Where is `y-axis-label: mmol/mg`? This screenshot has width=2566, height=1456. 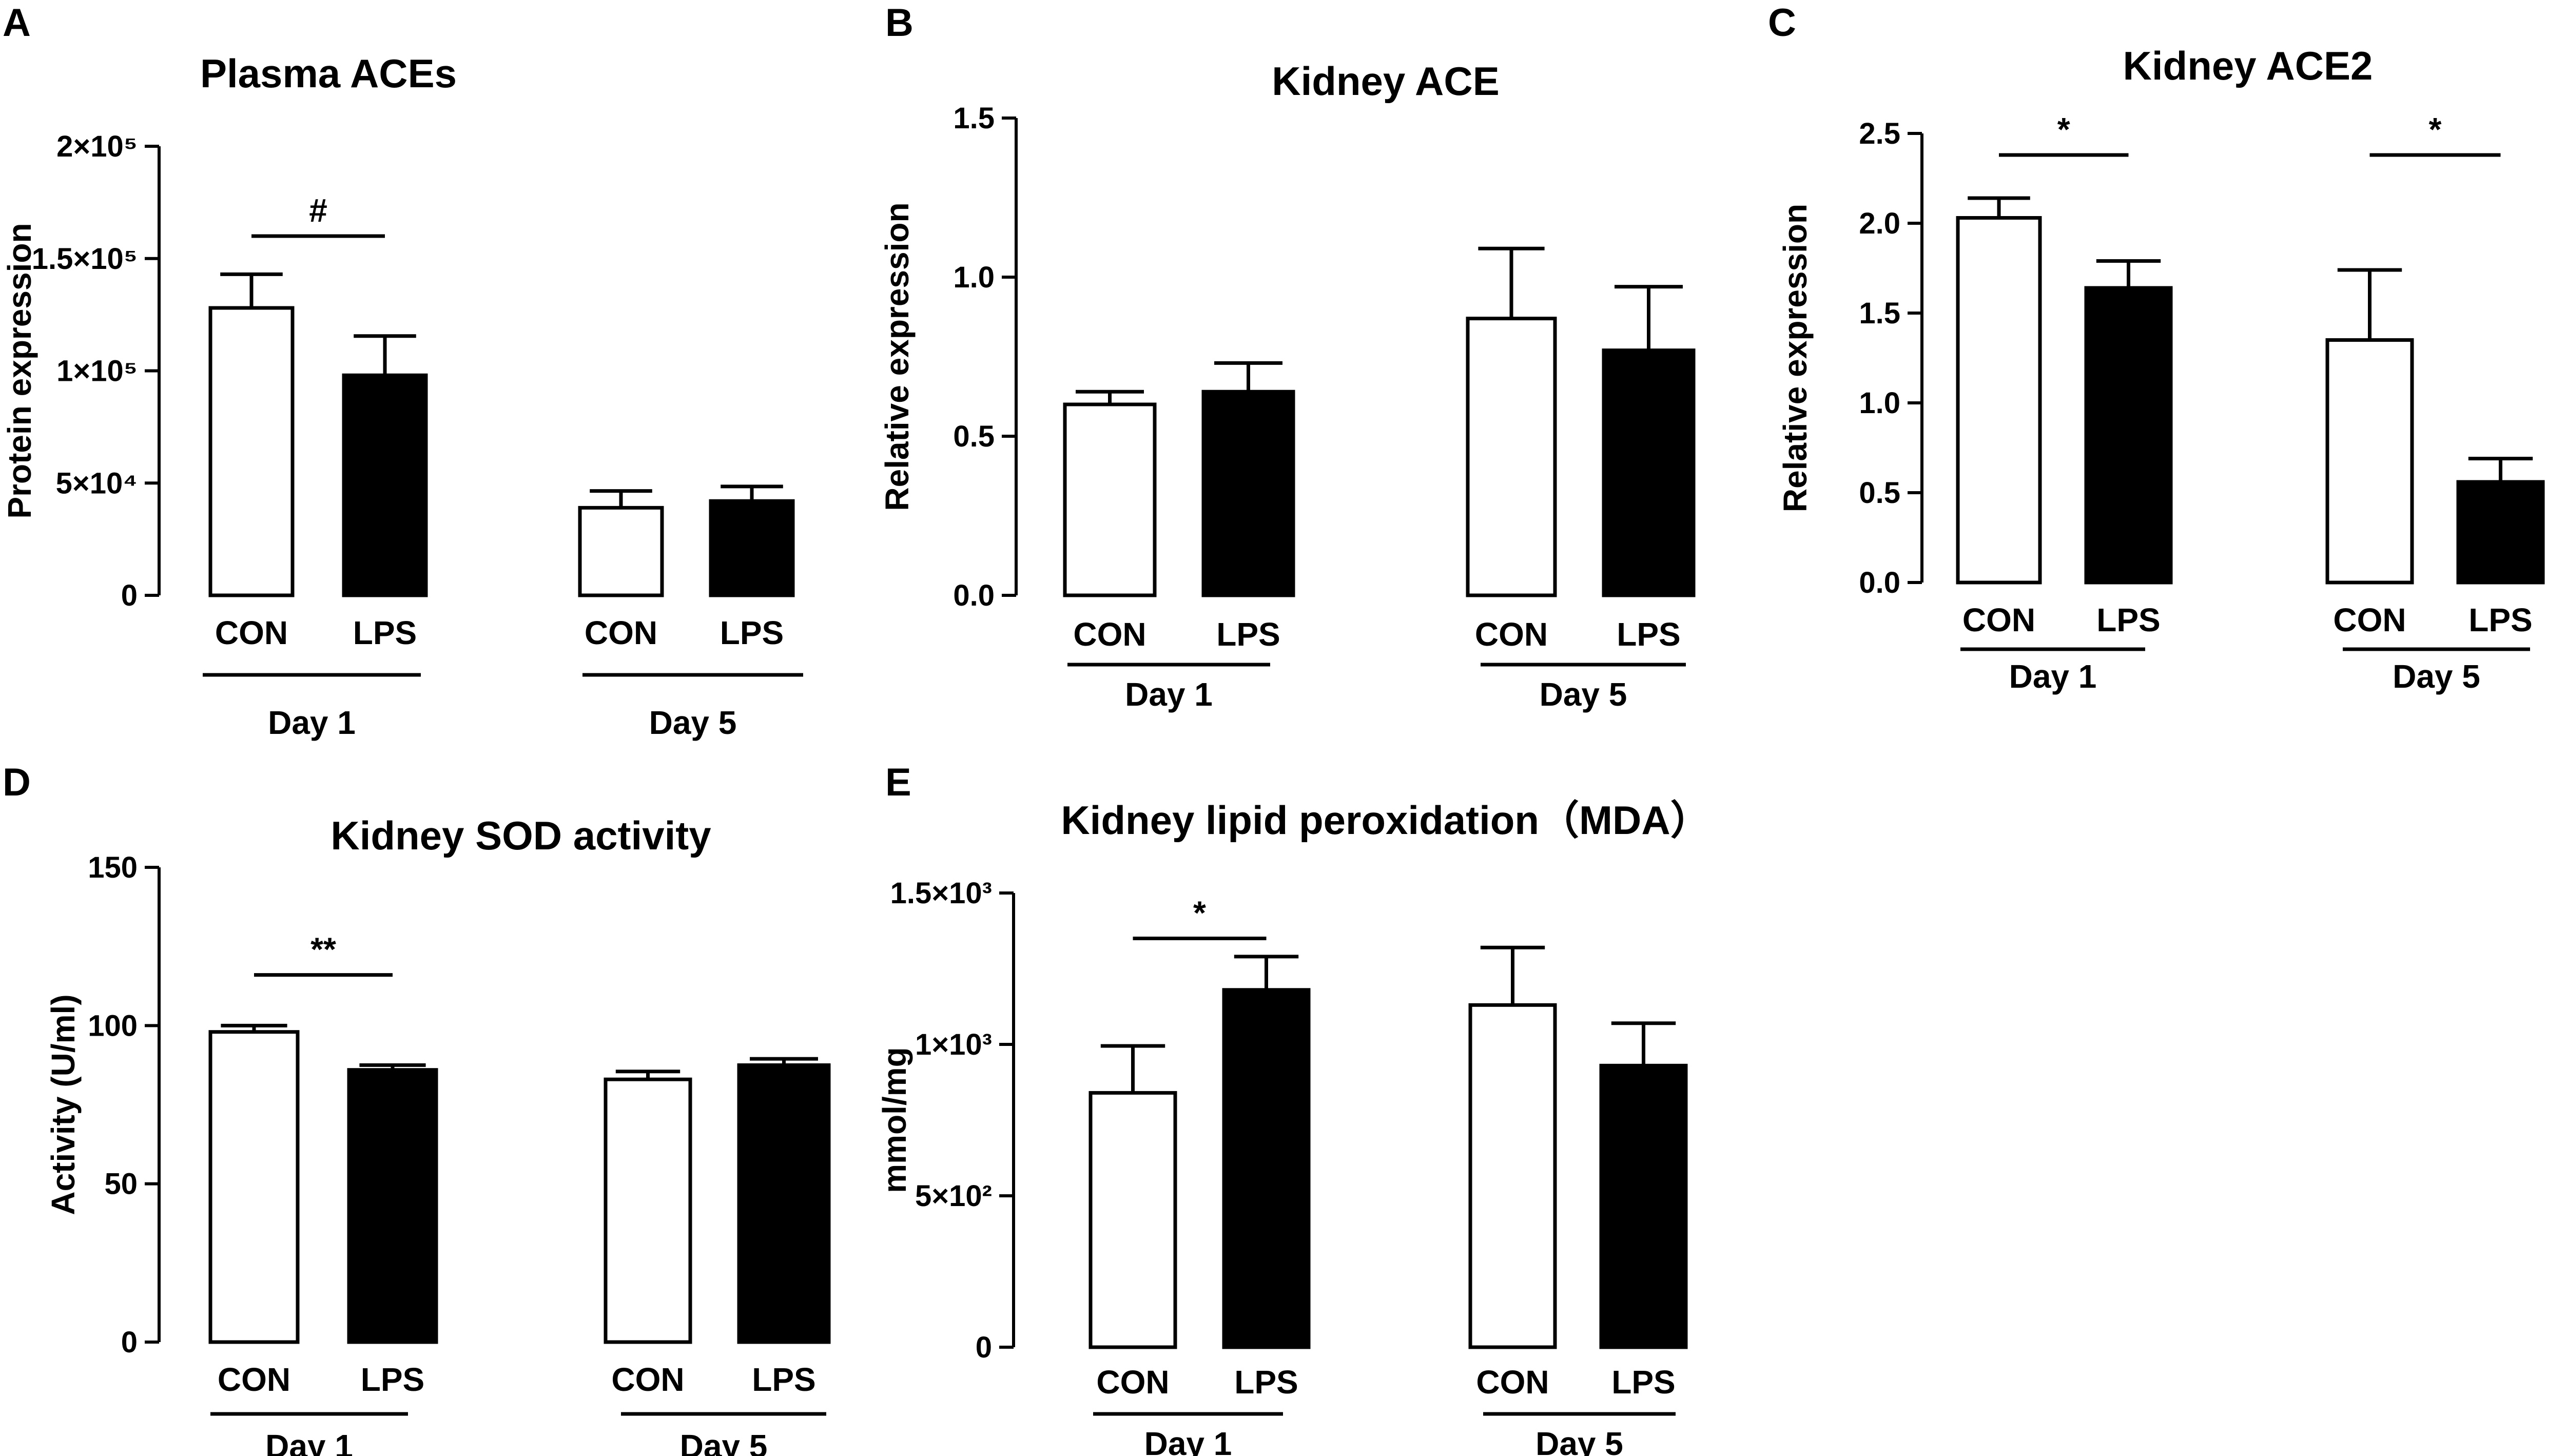 y-axis-label: mmol/mg is located at coordinates (894, 1120).